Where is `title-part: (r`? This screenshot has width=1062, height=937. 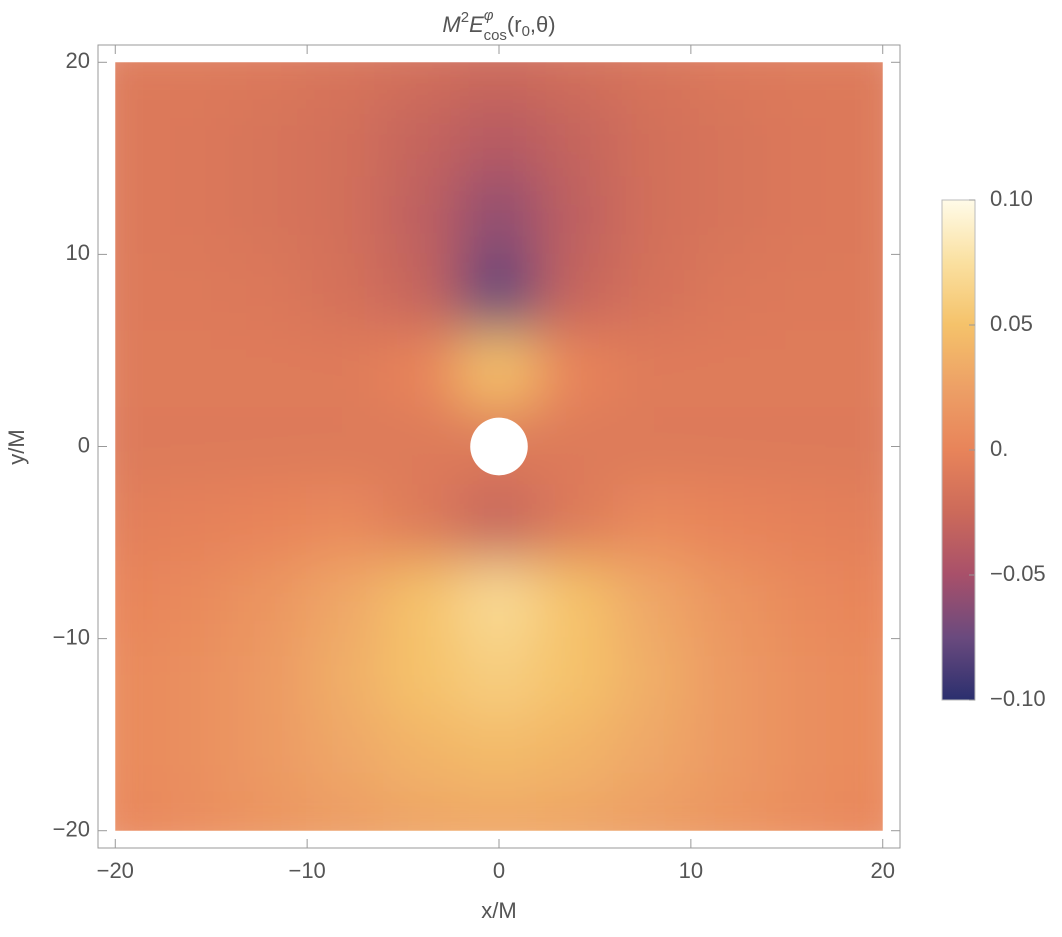 title-part: (r is located at coordinates (514, 24).